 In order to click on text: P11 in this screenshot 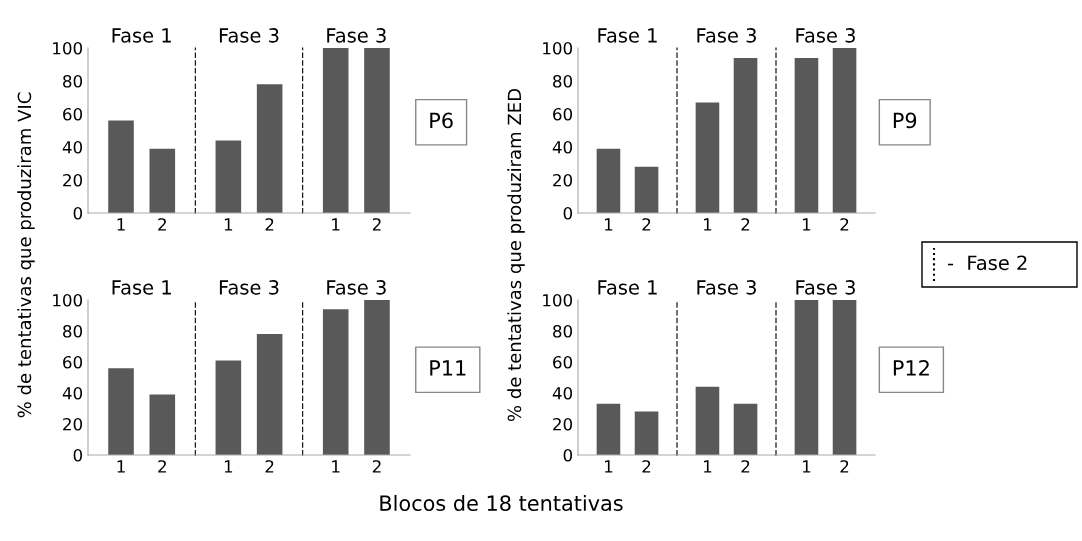, I will do `click(448, 368)`.